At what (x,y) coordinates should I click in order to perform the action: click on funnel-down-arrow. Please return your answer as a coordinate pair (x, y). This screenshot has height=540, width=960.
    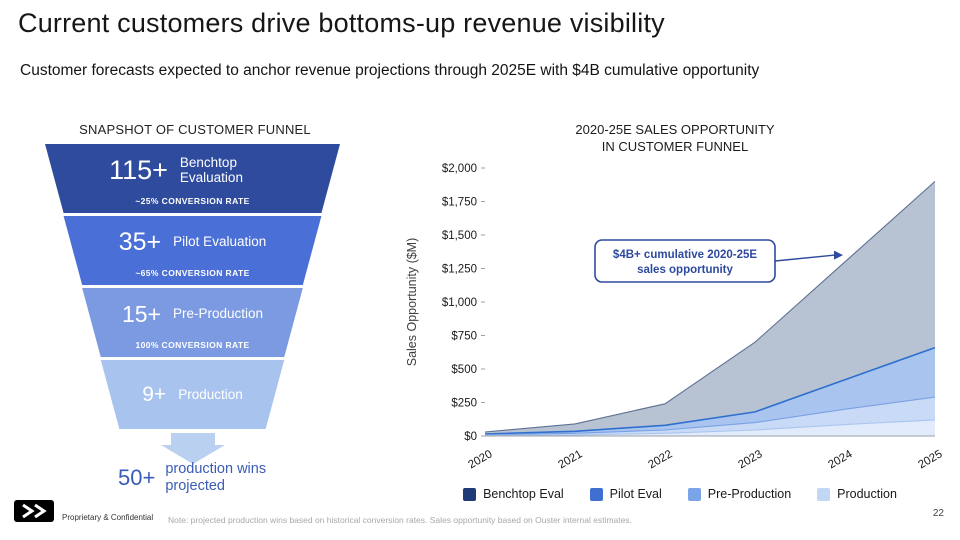
    Looking at the image, I should click on (192, 448).